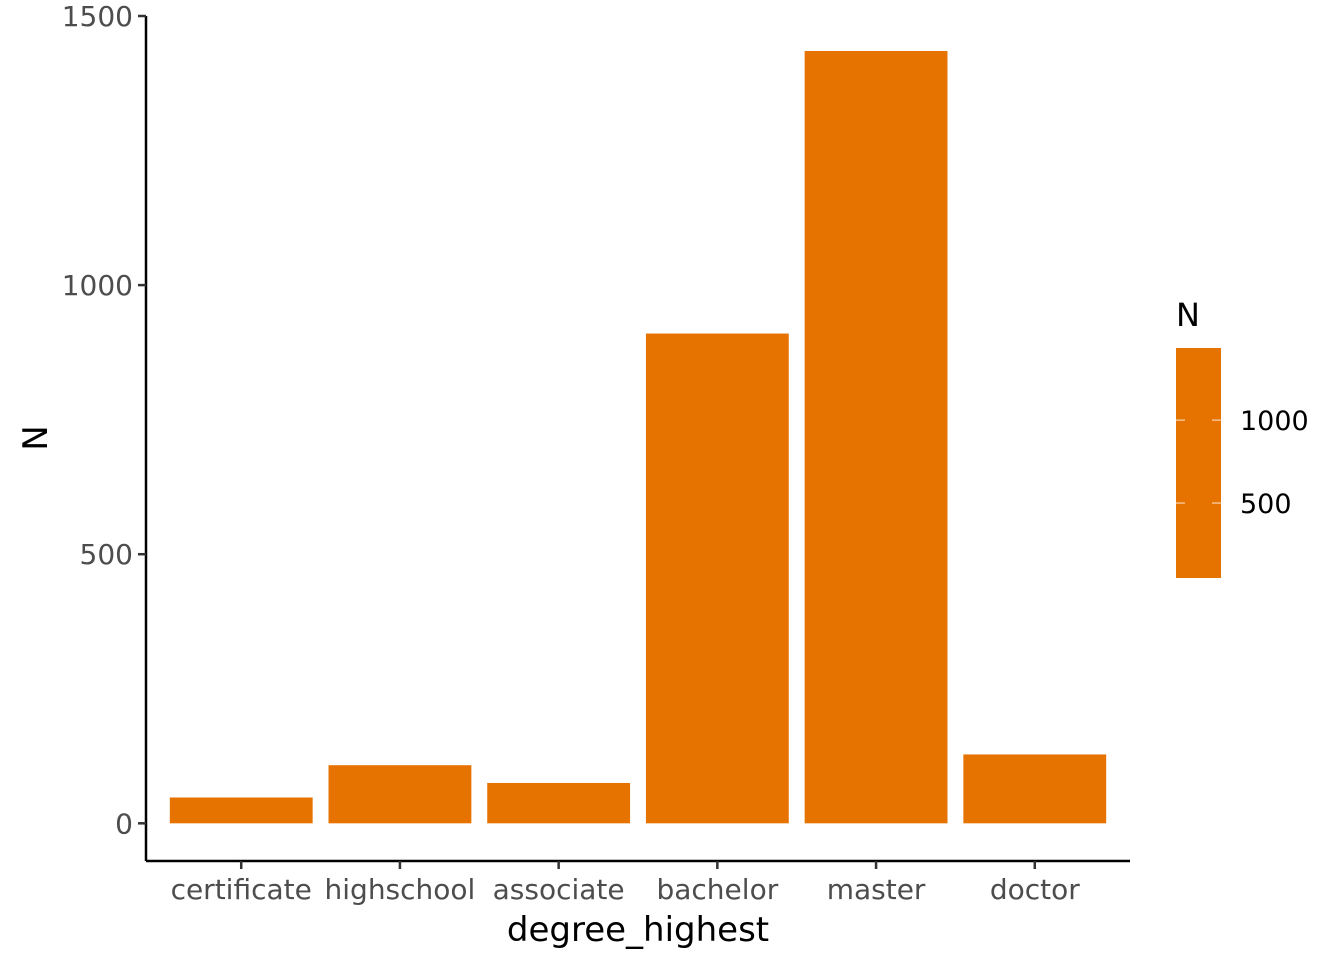 Image resolution: width=1344 pixels, height=960 pixels. Describe the element at coordinates (1188, 315) in the screenshot. I see `legend-title: N` at that location.